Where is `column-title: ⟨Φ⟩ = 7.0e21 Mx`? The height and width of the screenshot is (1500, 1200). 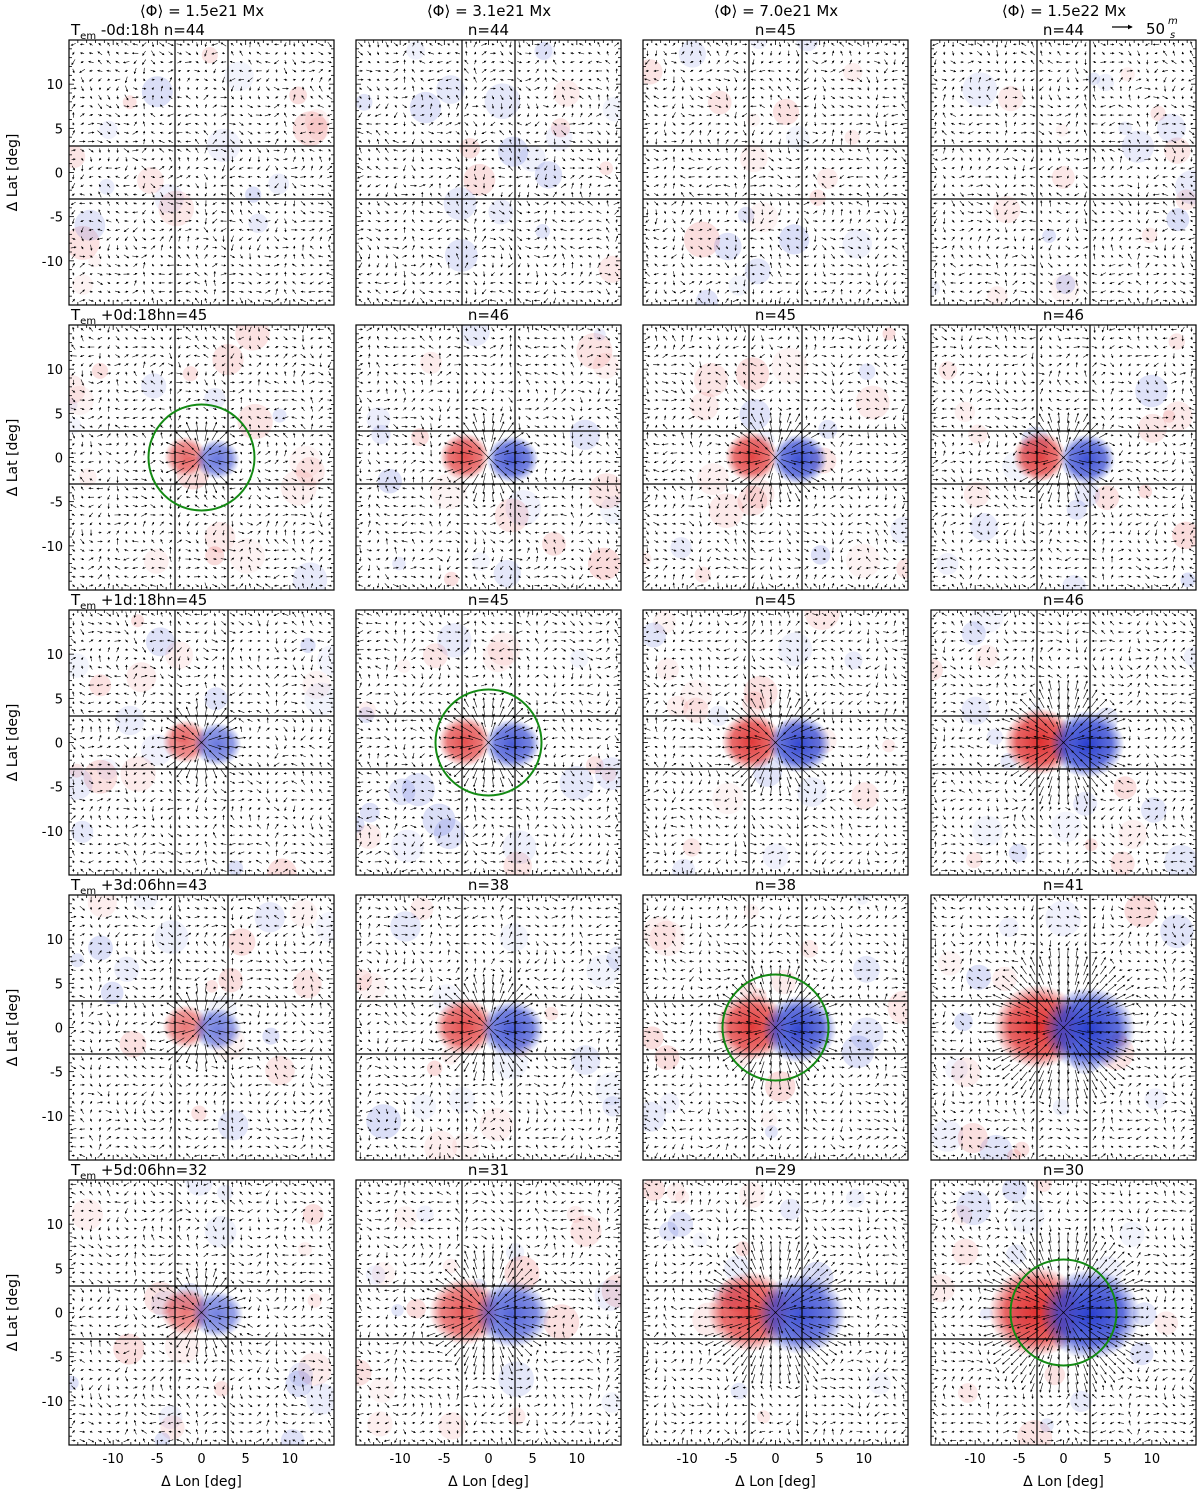
column-title: ⟨Φ⟩ = 7.0e21 Mx is located at coordinates (776, 11).